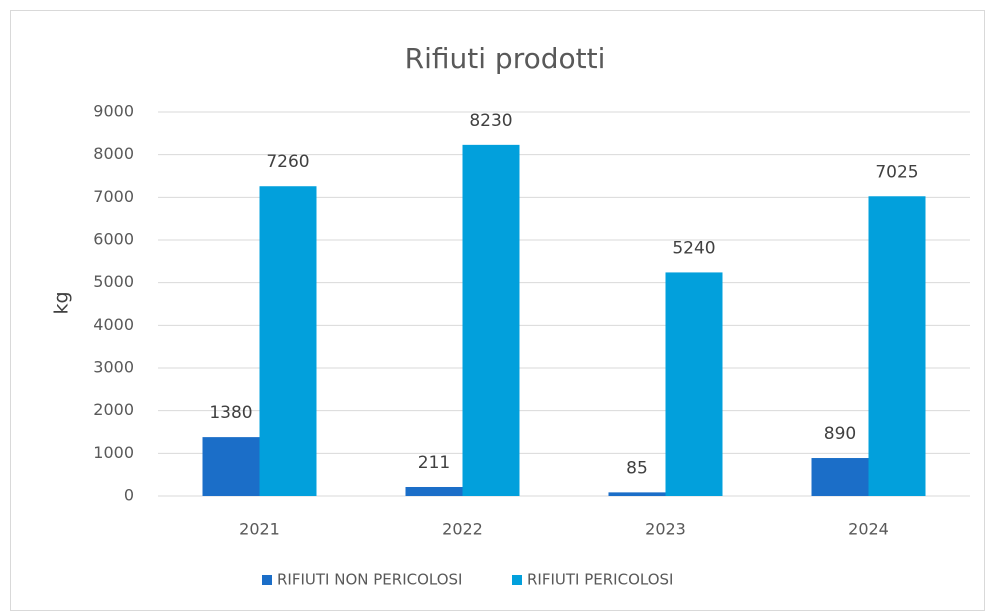  Describe the element at coordinates (505, 58) in the screenshot. I see `chart-title: Rifiuti prodotti` at that location.